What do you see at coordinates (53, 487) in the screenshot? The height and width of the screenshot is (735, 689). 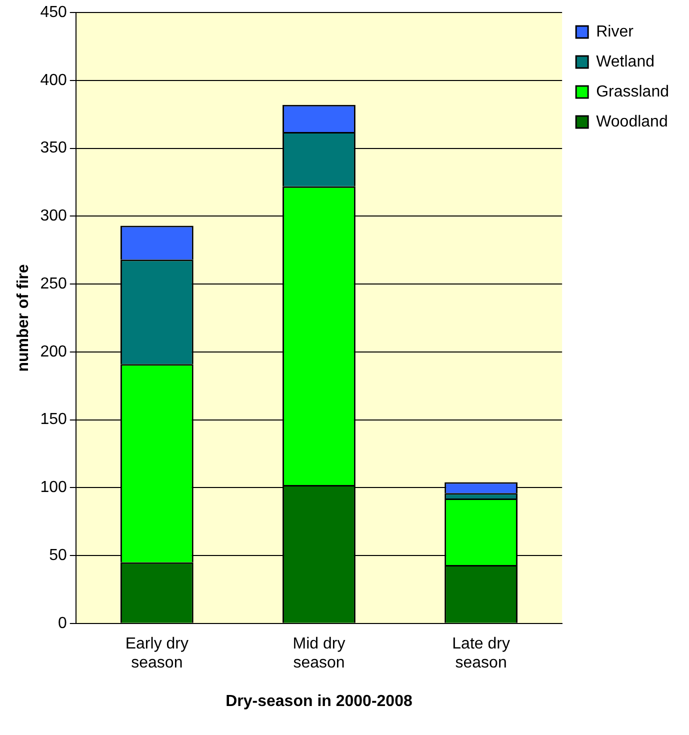 I see `y-tick-label: 100` at bounding box center [53, 487].